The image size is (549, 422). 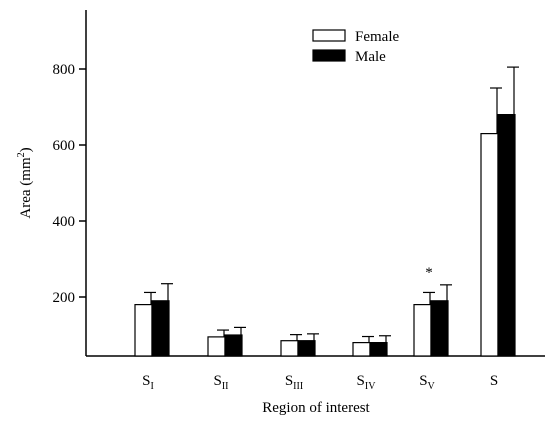 I want to click on y-tick-label: 200, so click(x=64, y=298).